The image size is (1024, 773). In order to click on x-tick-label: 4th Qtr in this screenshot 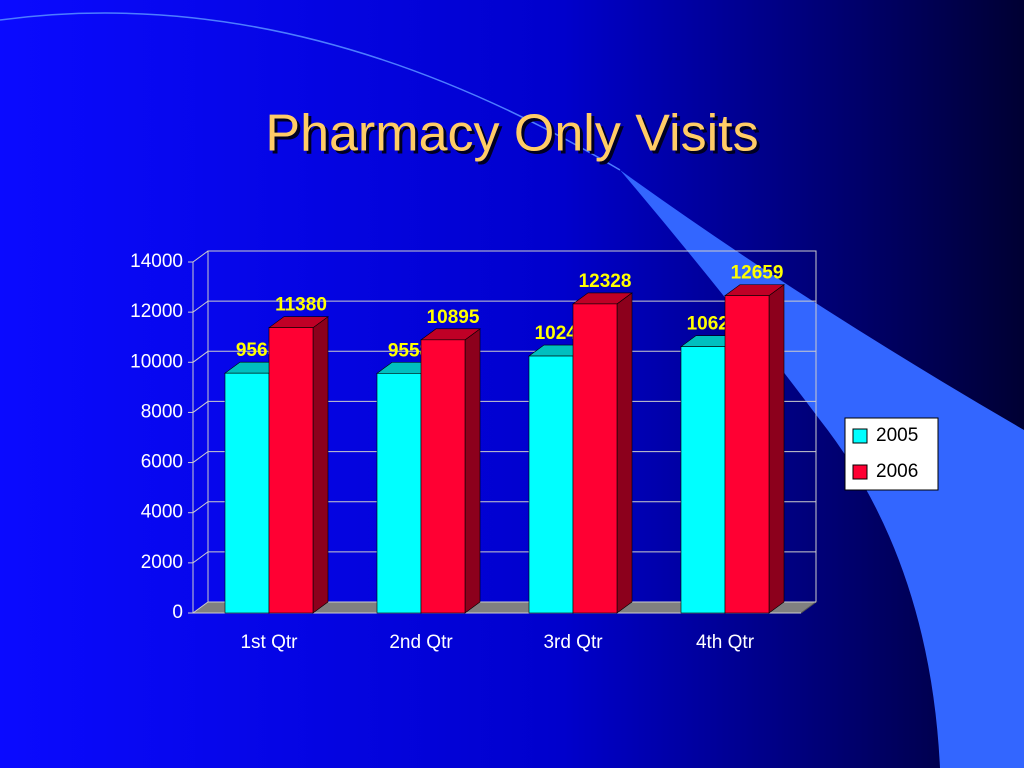, I will do `click(725, 642)`.